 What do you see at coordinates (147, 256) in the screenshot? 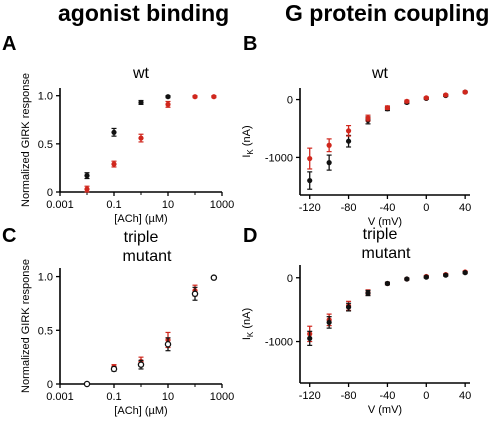
I see `panel-c-title-line: mutant` at bounding box center [147, 256].